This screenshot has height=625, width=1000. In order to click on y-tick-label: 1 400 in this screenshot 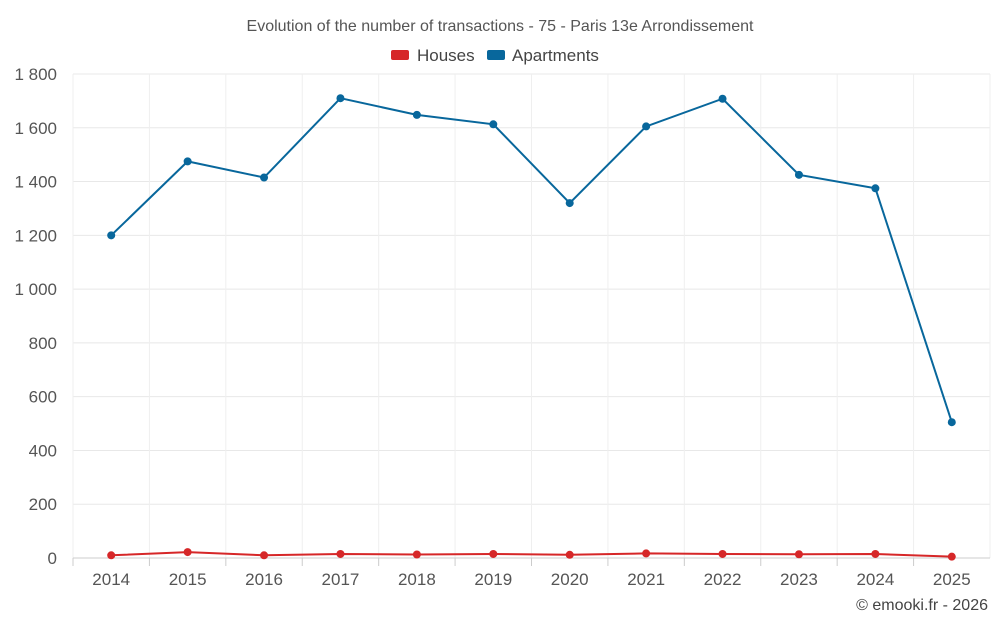, I will do `click(35, 182)`.